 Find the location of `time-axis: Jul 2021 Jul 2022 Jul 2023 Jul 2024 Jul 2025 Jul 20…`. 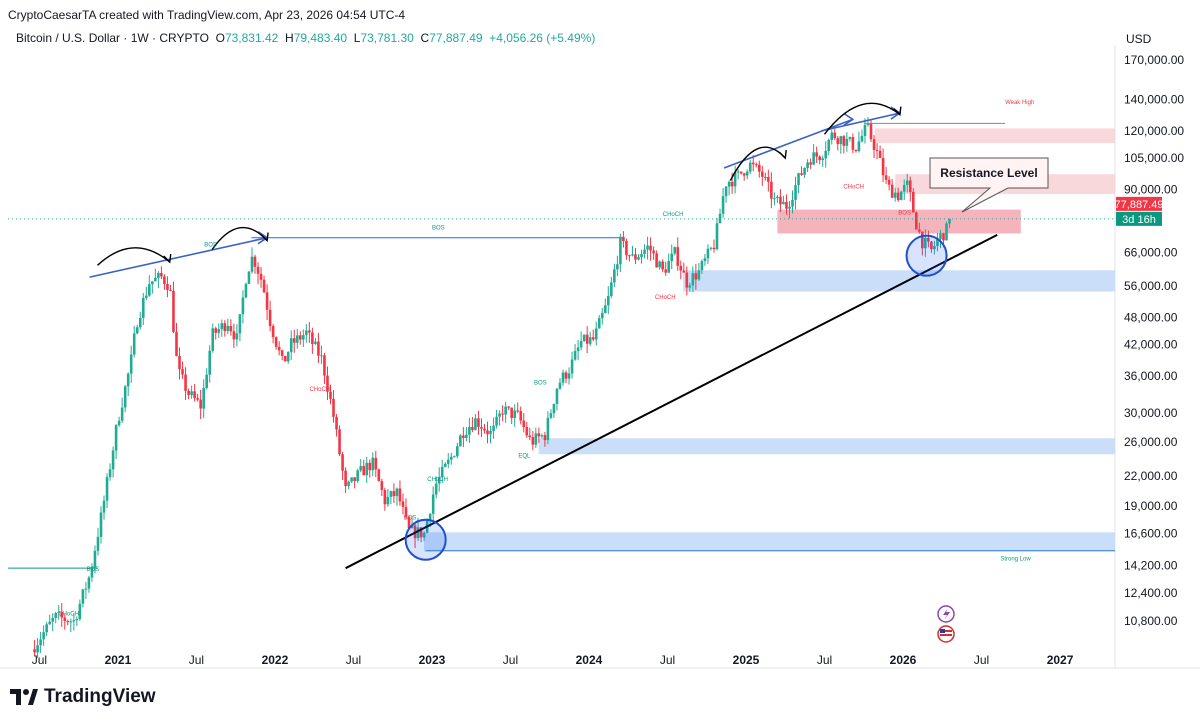

time-axis: Jul 2021 Jul 2022 Jul 2023 Jul 2024 Jul 2025 Jul 20… is located at coordinates (553, 660).